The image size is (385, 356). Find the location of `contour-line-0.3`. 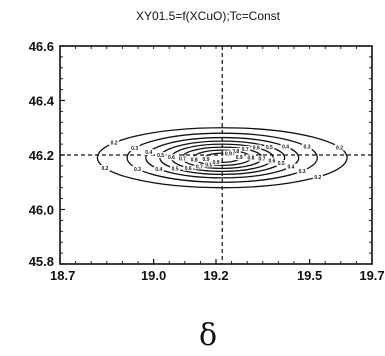

contour-line-0.3 is located at coordinates (222, 157).